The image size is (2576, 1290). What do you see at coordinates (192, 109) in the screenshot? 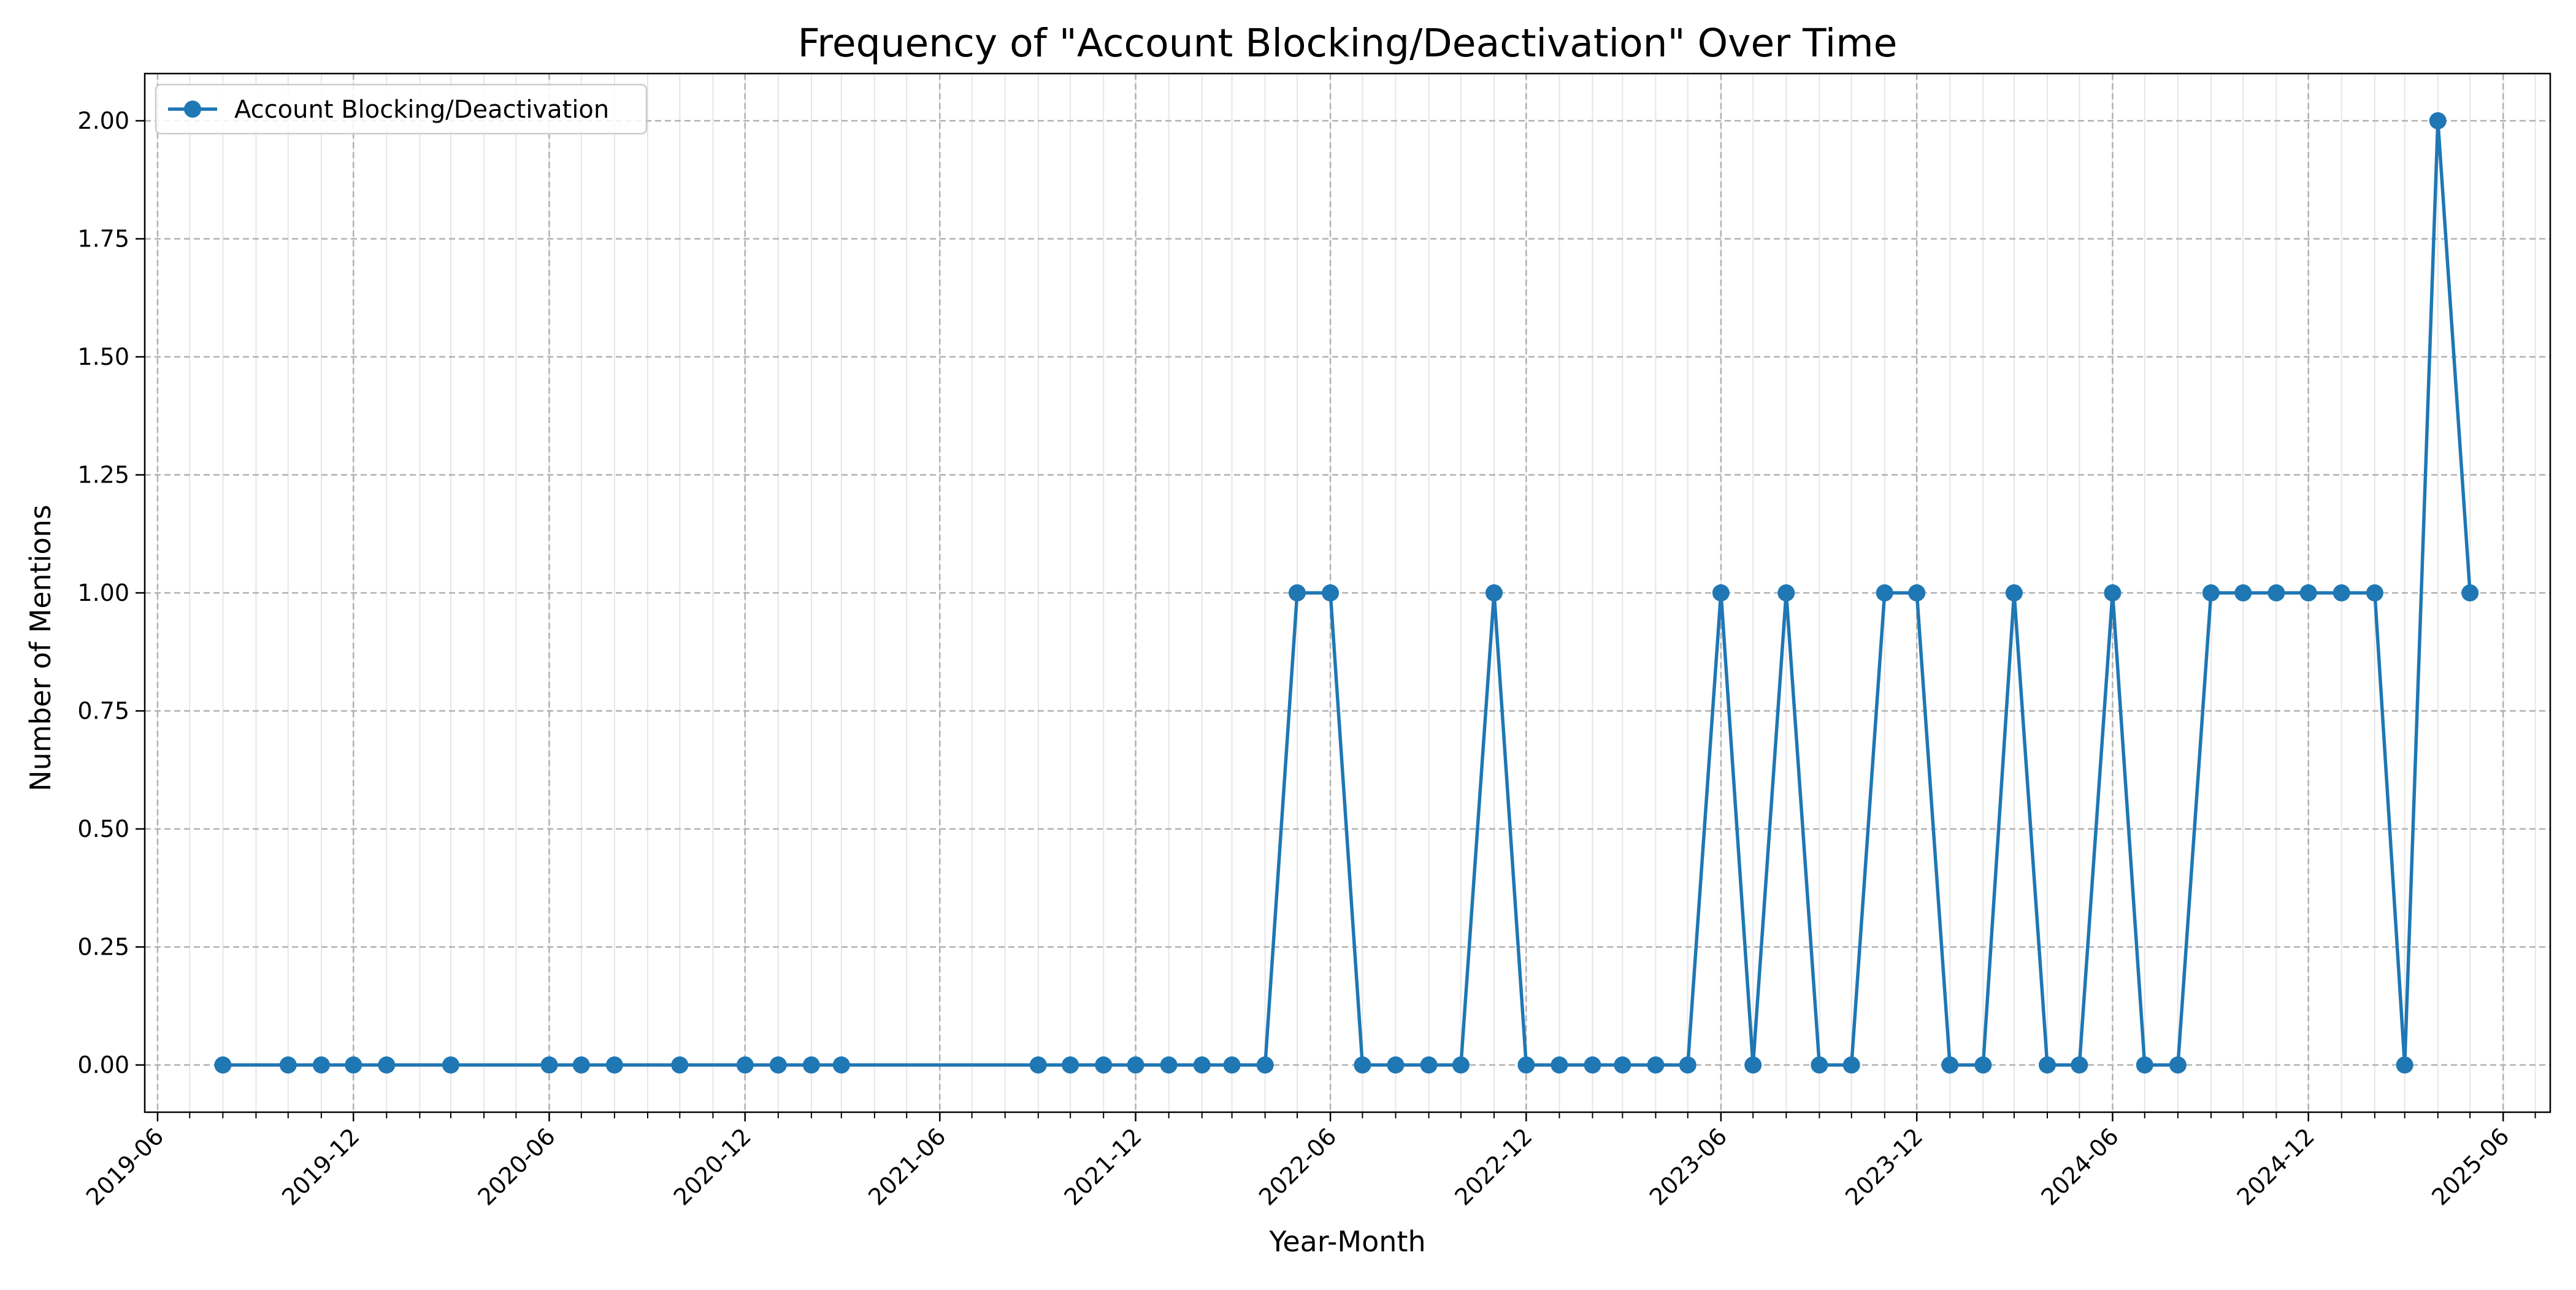
I see `legend-marker-swatch` at bounding box center [192, 109].